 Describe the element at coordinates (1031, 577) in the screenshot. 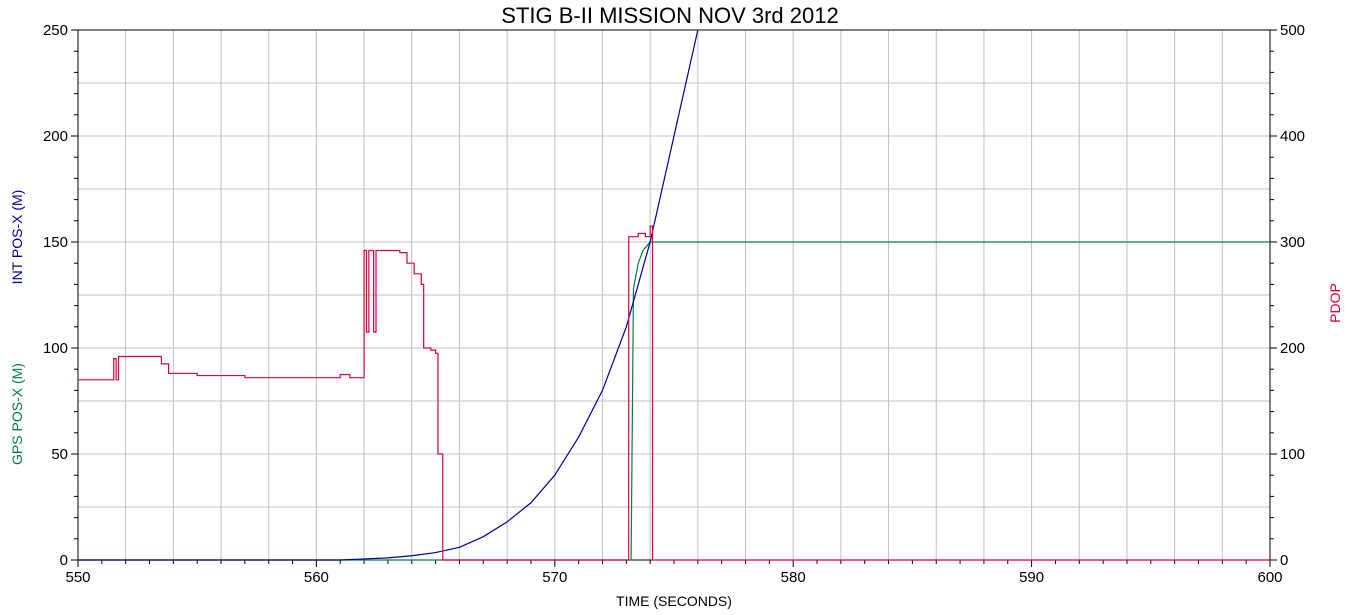

I see `x-tick-label: 590` at that location.